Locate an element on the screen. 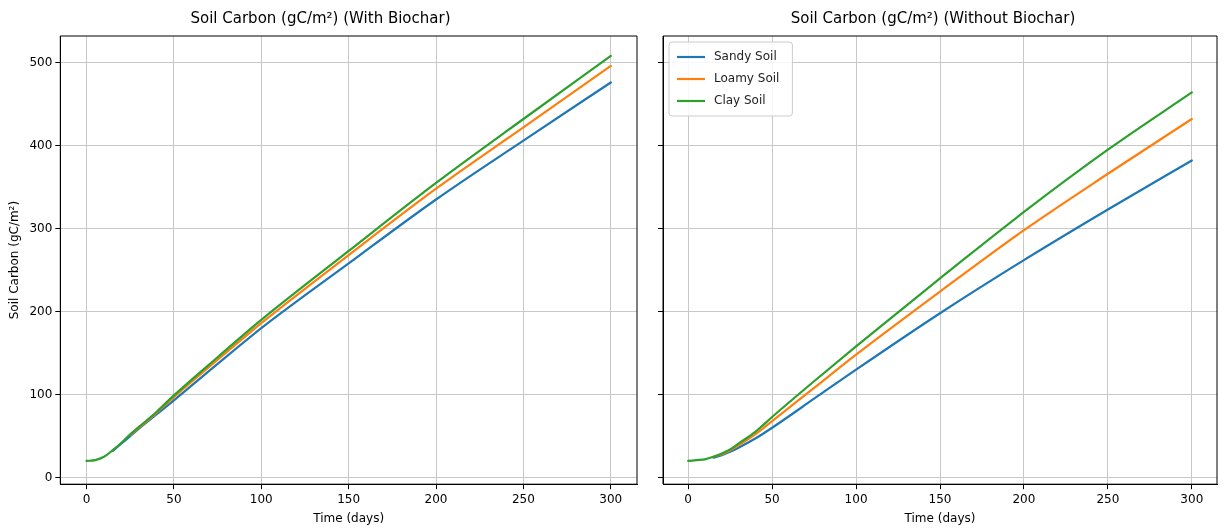 Image resolution: width=1225 pixels, height=530 pixels. y-axis-title: Soil Carbon (gC/m²) is located at coordinates (14, 260).